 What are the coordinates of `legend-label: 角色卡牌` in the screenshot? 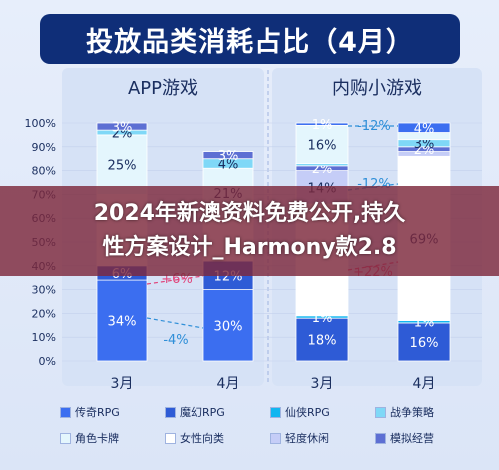 It's located at (97, 438).